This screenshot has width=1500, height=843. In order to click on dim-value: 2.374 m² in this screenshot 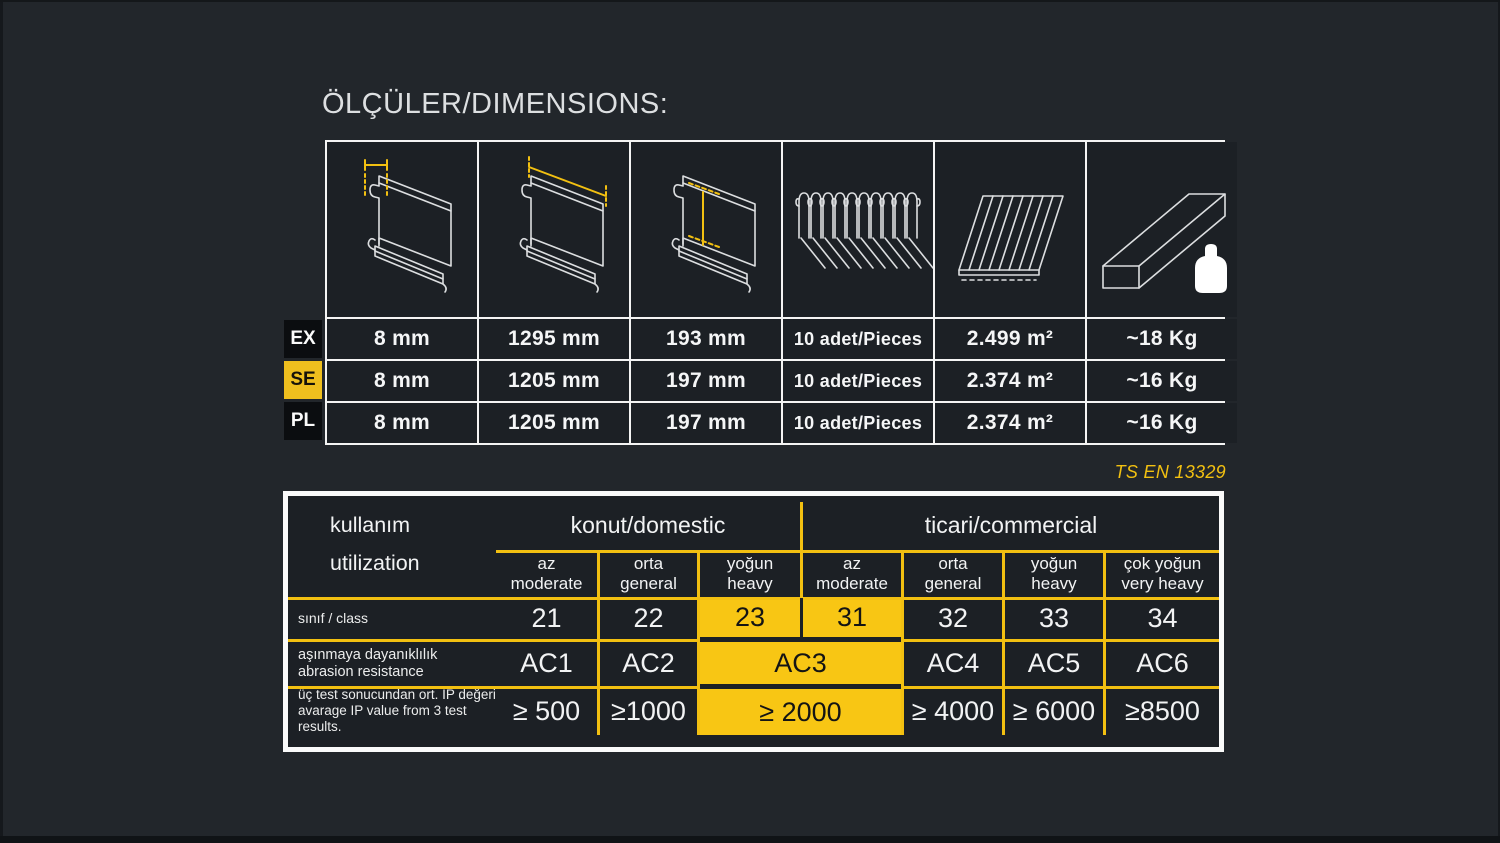, I will do `click(1010, 380)`.